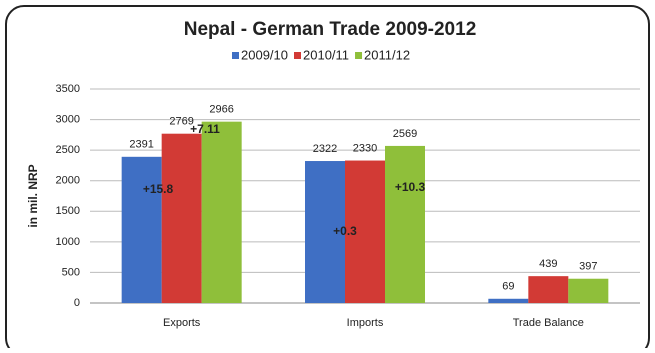  I want to click on data-label: 2391, so click(141, 145).